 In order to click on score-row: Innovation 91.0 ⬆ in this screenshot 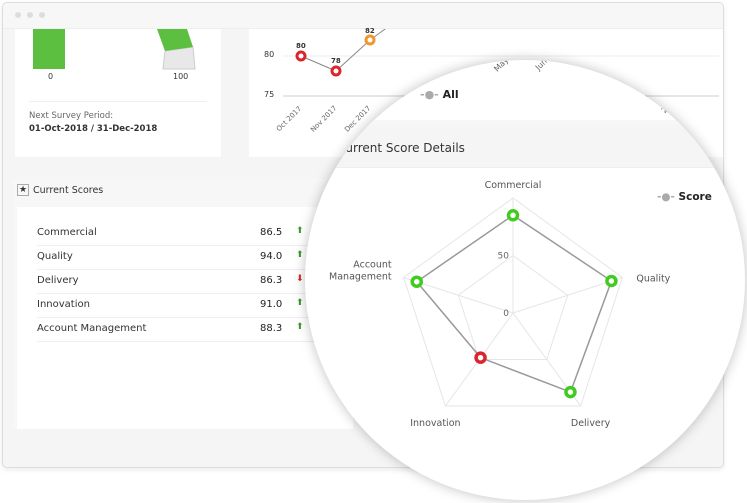, I will do `click(177, 305)`.